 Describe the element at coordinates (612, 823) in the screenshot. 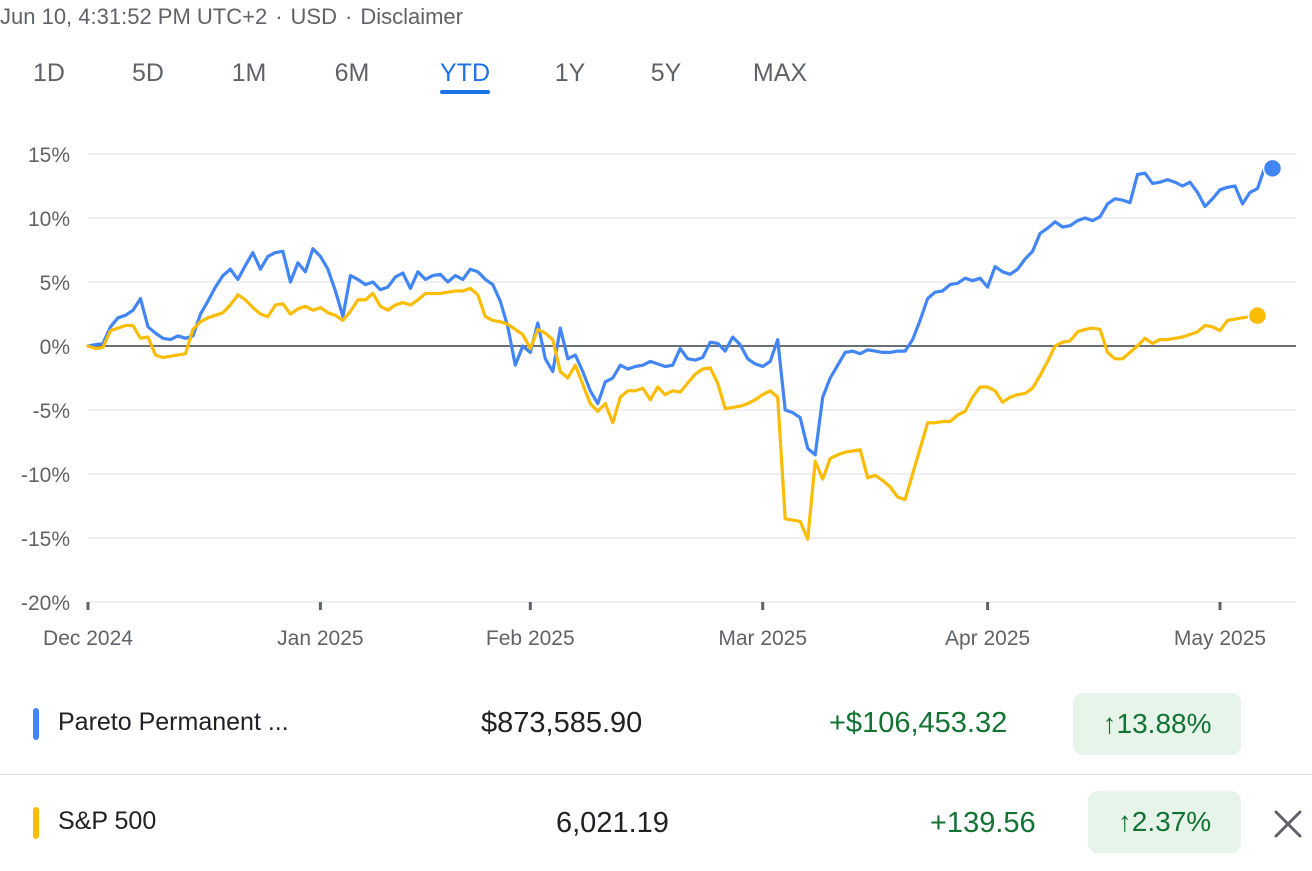

I see `series-value: 6,021.19` at that location.